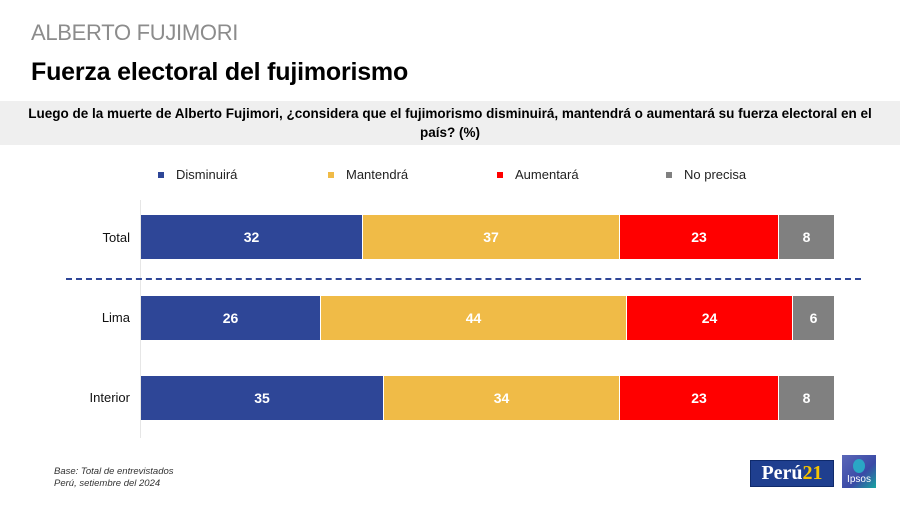  I want to click on legend-item-disminuira: Disminuirá, so click(197, 174).